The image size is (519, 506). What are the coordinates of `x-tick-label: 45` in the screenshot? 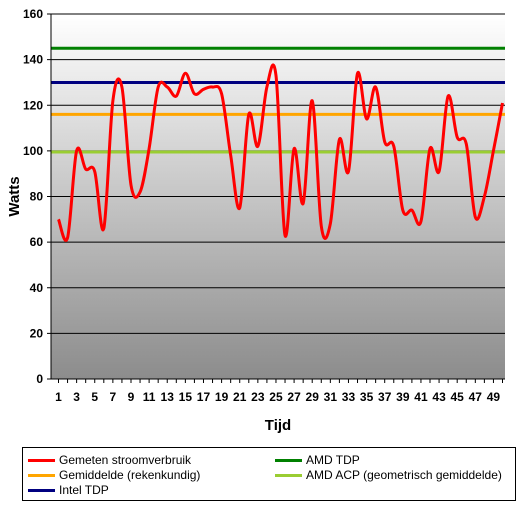 It's located at (458, 397).